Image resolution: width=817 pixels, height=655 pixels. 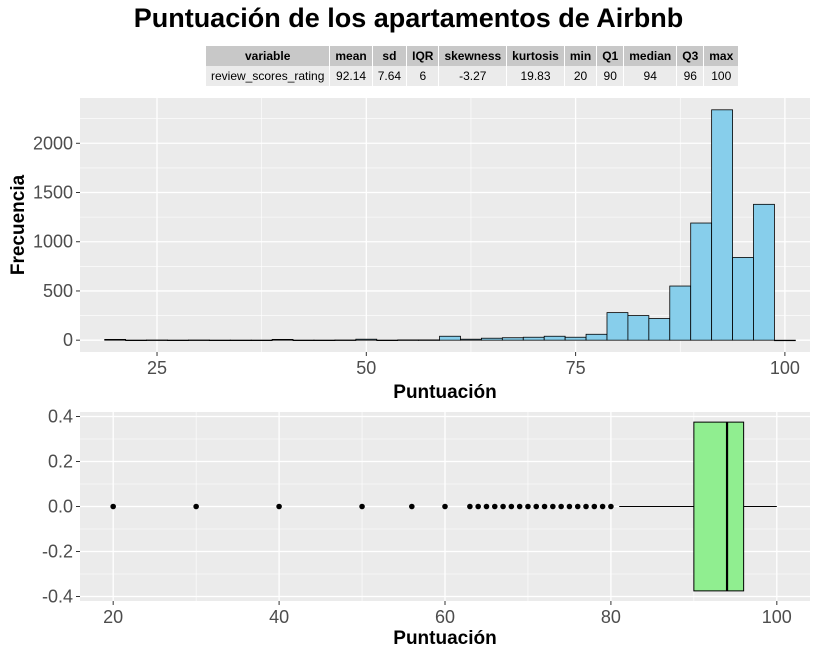 What do you see at coordinates (57, 552) in the screenshot?
I see `y-tick-label: -0.2` at bounding box center [57, 552].